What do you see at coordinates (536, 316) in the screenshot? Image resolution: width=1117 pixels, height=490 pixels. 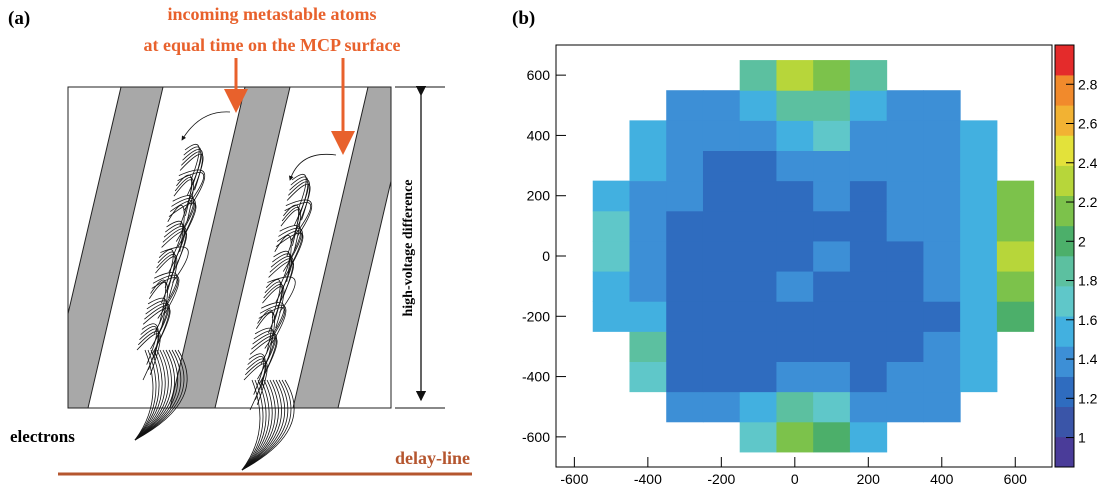 I see `y-tick-label: -200` at bounding box center [536, 316].